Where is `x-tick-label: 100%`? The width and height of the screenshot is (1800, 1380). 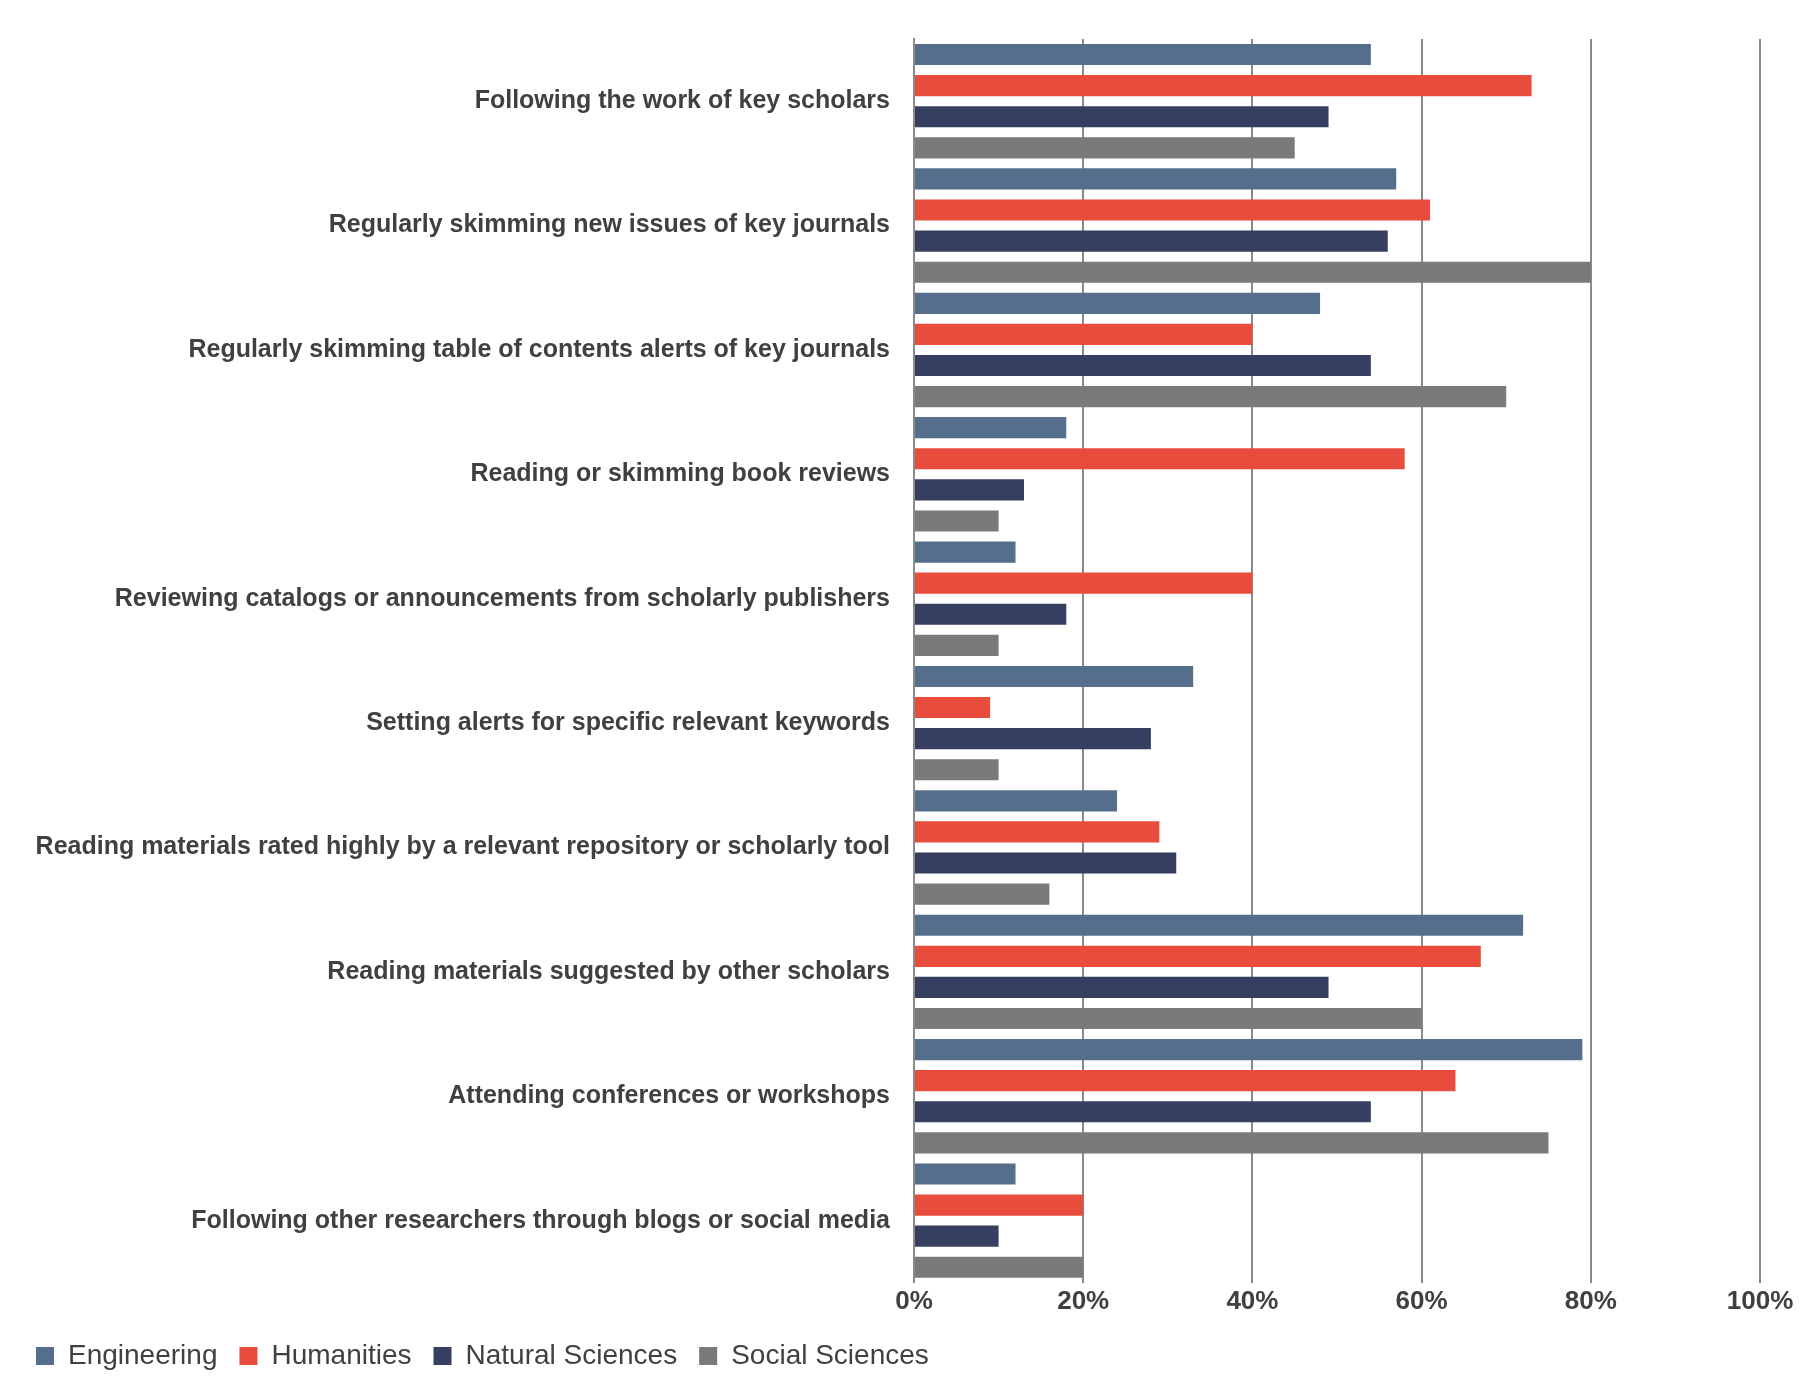 x-tick-label: 100% is located at coordinates (1760, 1299).